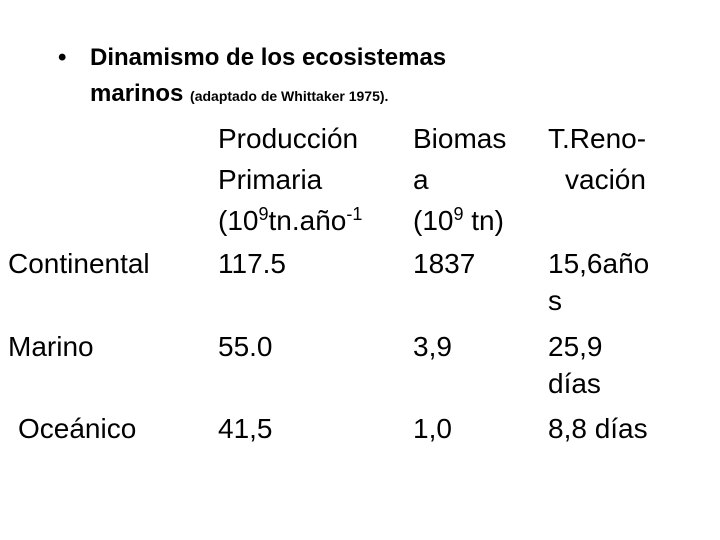  I want to click on unit-text: tn), so click(483, 220).